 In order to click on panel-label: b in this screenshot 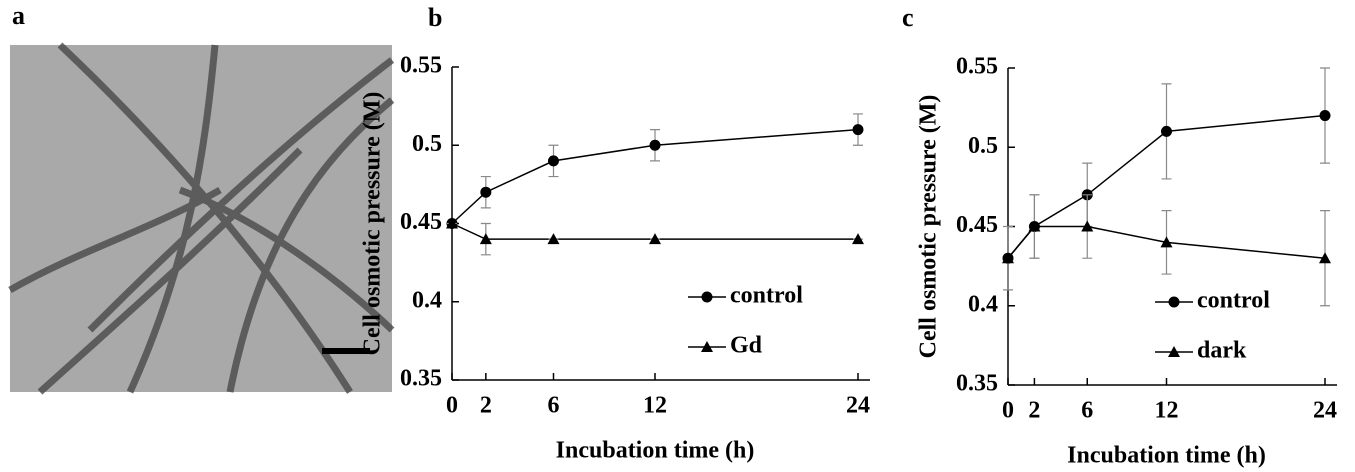, I will do `click(435, 17)`.